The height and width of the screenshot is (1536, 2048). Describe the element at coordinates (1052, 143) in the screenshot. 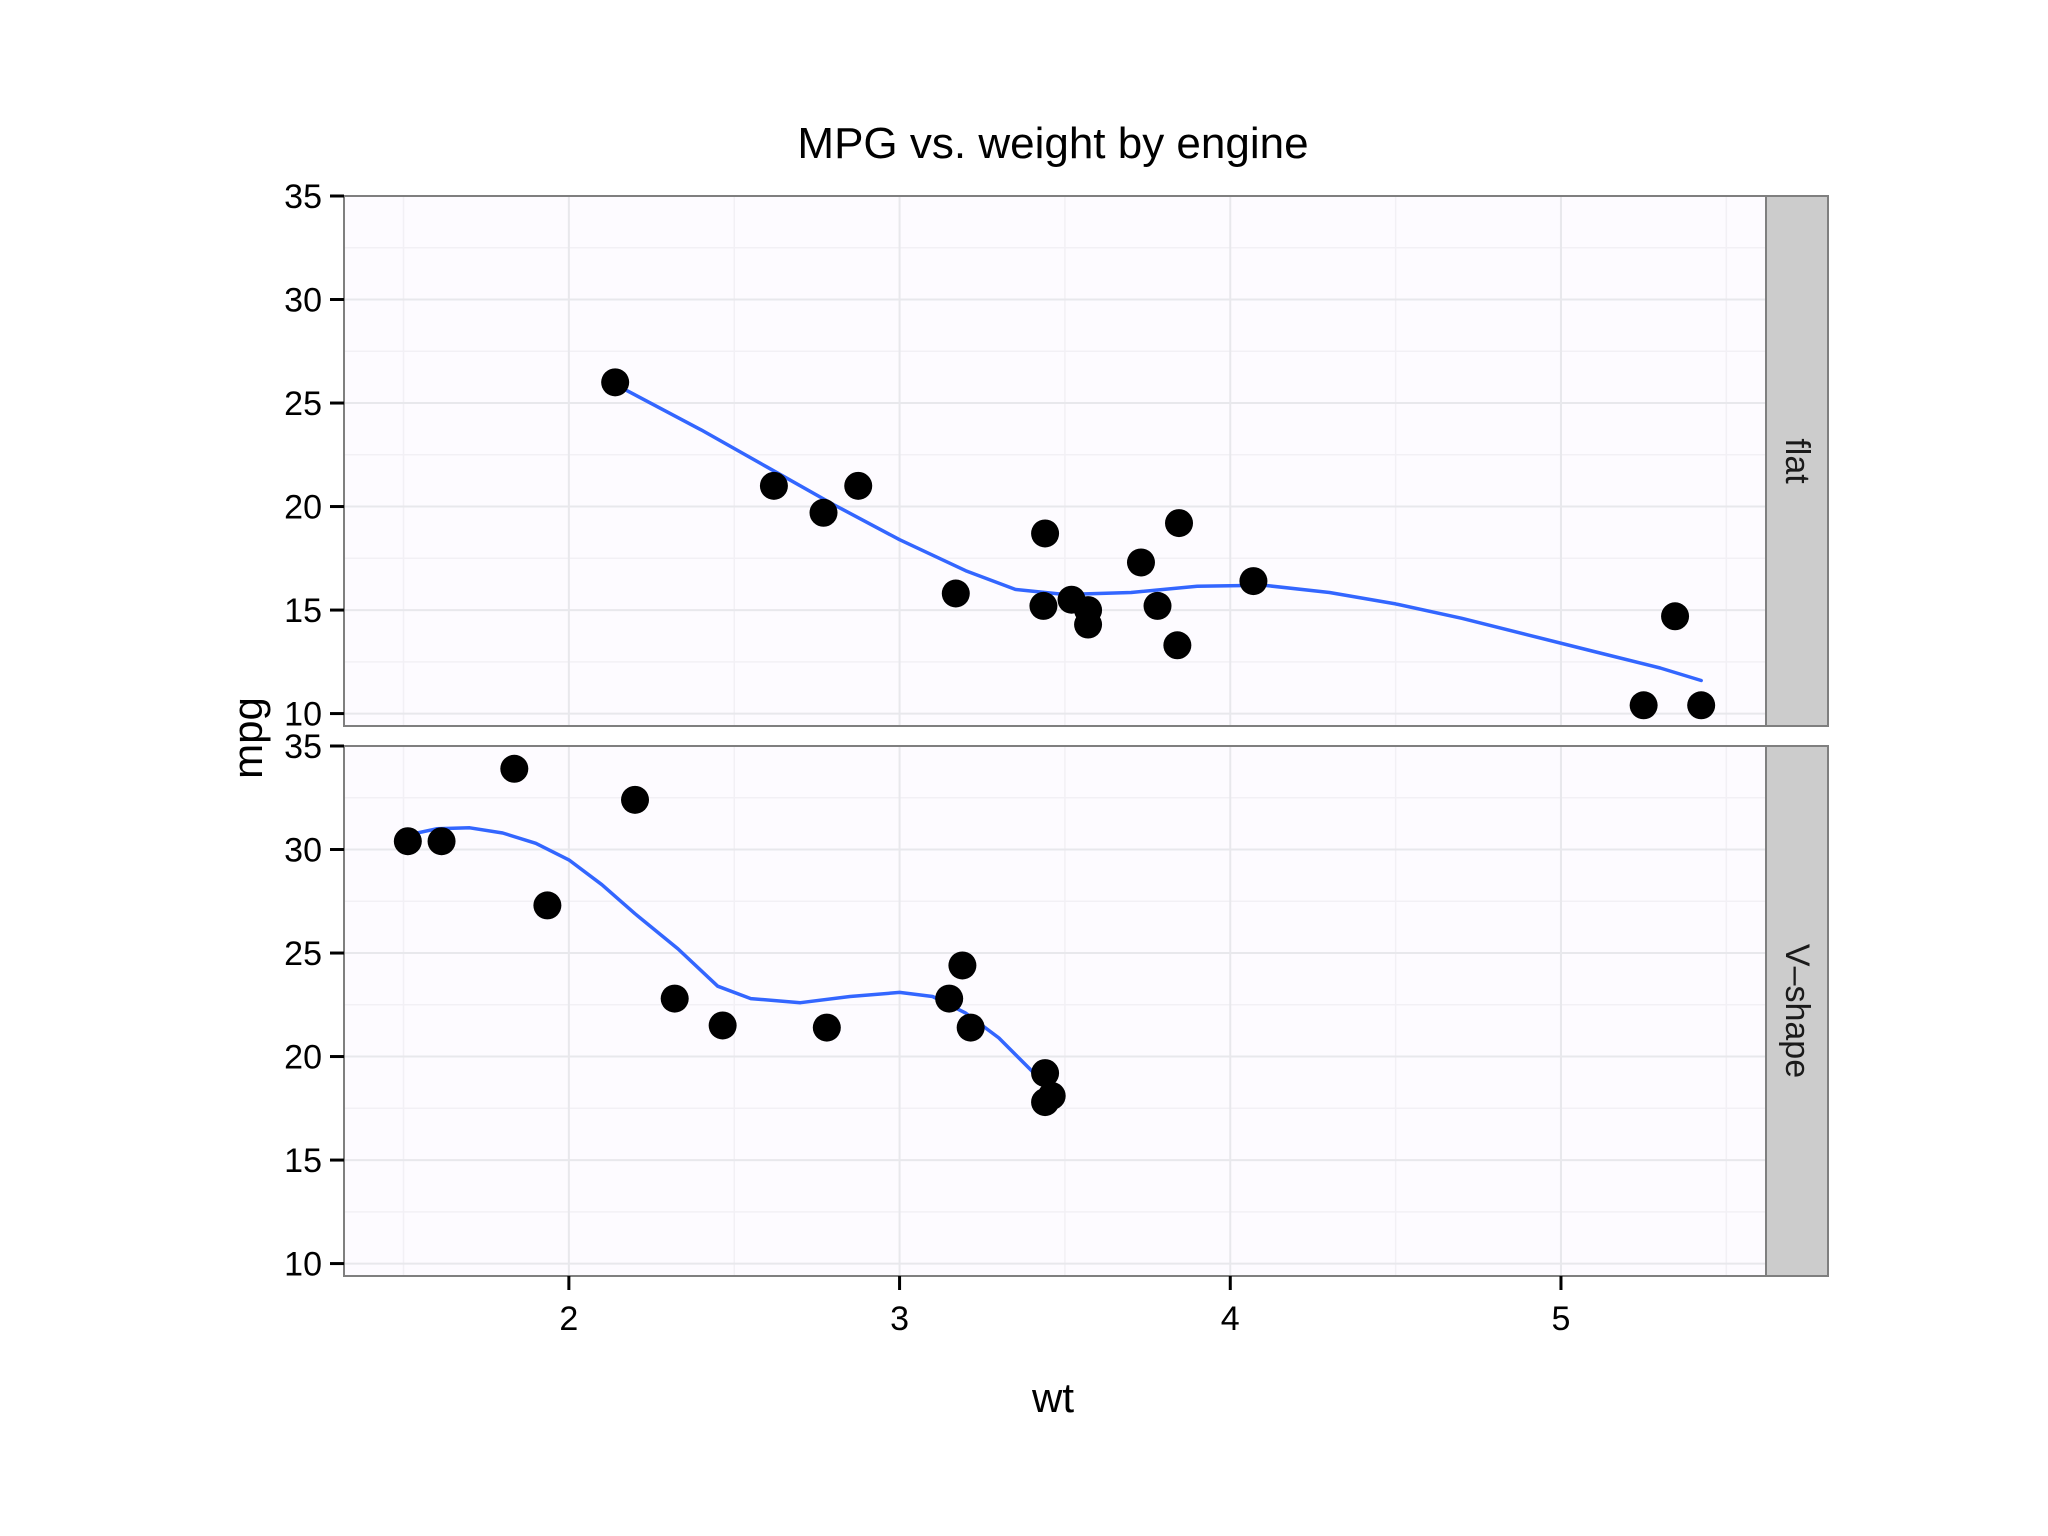

I see `chart-title: MPG vs. weight by engine` at that location.